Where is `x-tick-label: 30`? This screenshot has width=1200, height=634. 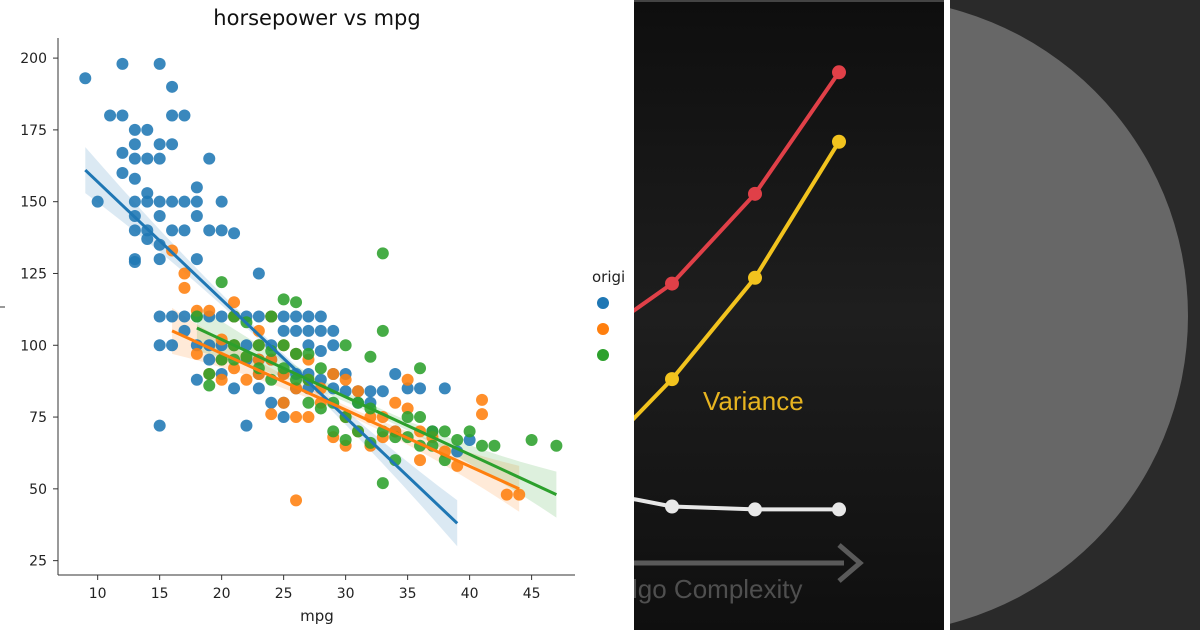
x-tick-label: 30 is located at coordinates (346, 594).